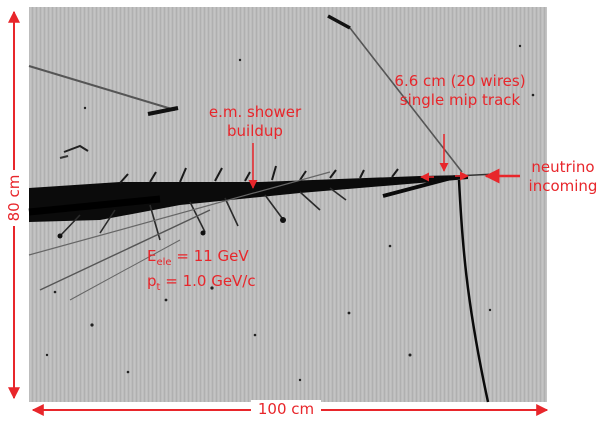 This screenshot has width=604, height=423. Describe the element at coordinates (460, 100) in the screenshot. I see `mip-label-line2: single mip track` at that location.